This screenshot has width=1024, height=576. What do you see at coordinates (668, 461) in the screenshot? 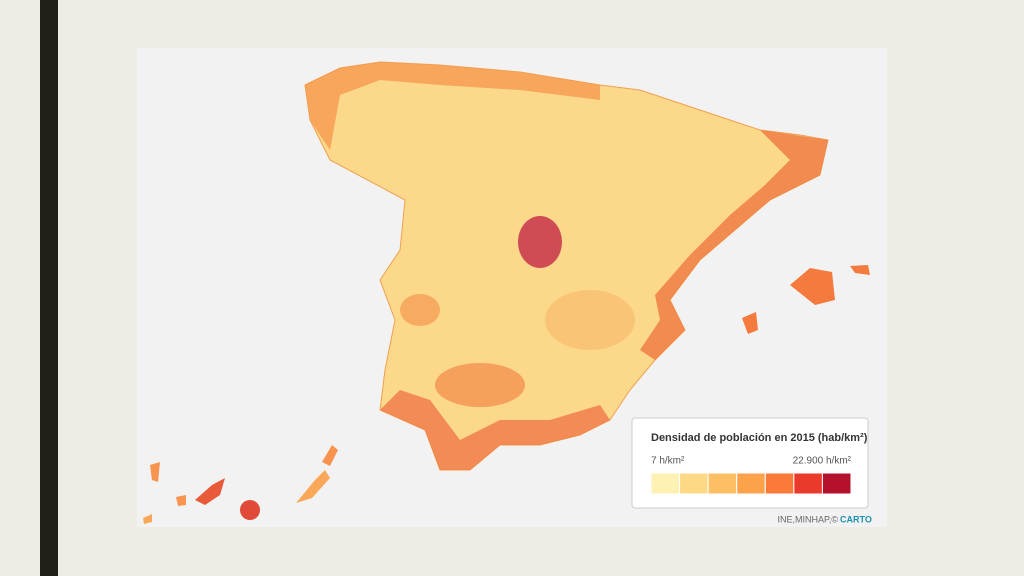
I see `legend-min: 7 h/km²` at bounding box center [668, 461].